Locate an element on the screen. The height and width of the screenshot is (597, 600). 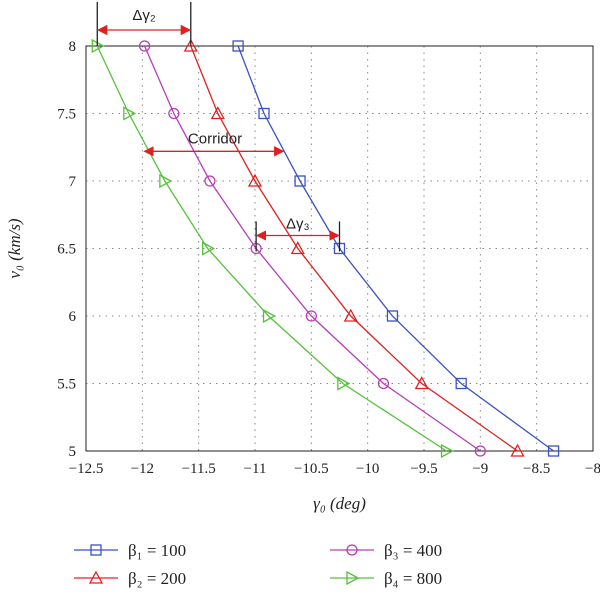
legend-item: β₃ = 400 is located at coordinates (386, 550).